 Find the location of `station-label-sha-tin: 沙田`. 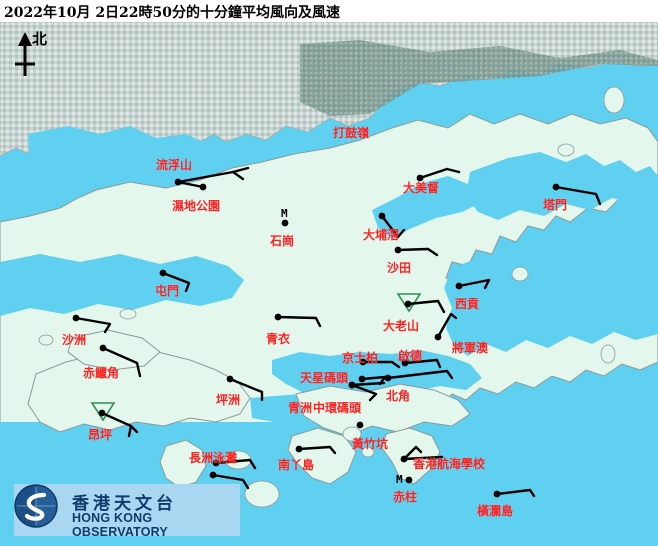

station-label-sha-tin: 沙田 is located at coordinates (399, 268).